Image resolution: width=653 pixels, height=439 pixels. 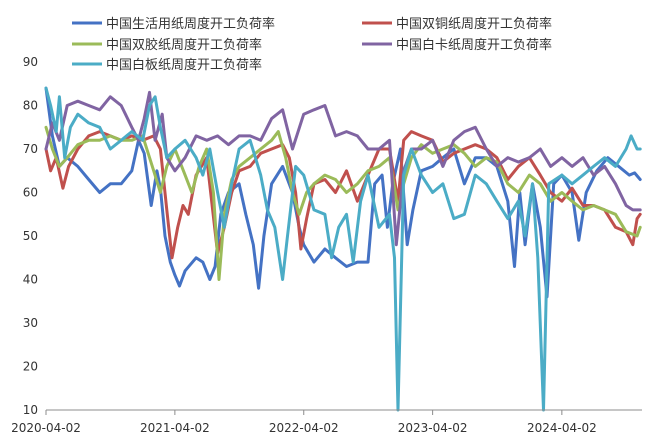 I want to click on x-tick-label: 2024-04-02, so click(x=562, y=428).